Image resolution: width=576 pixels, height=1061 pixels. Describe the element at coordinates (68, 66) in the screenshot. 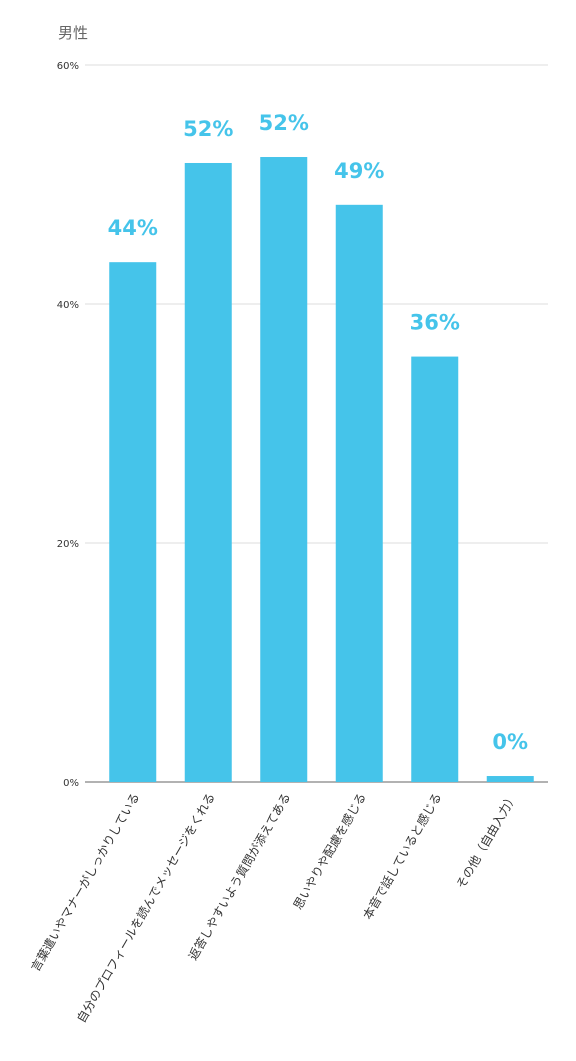

I see `y-tick-label: 60%` at that location.